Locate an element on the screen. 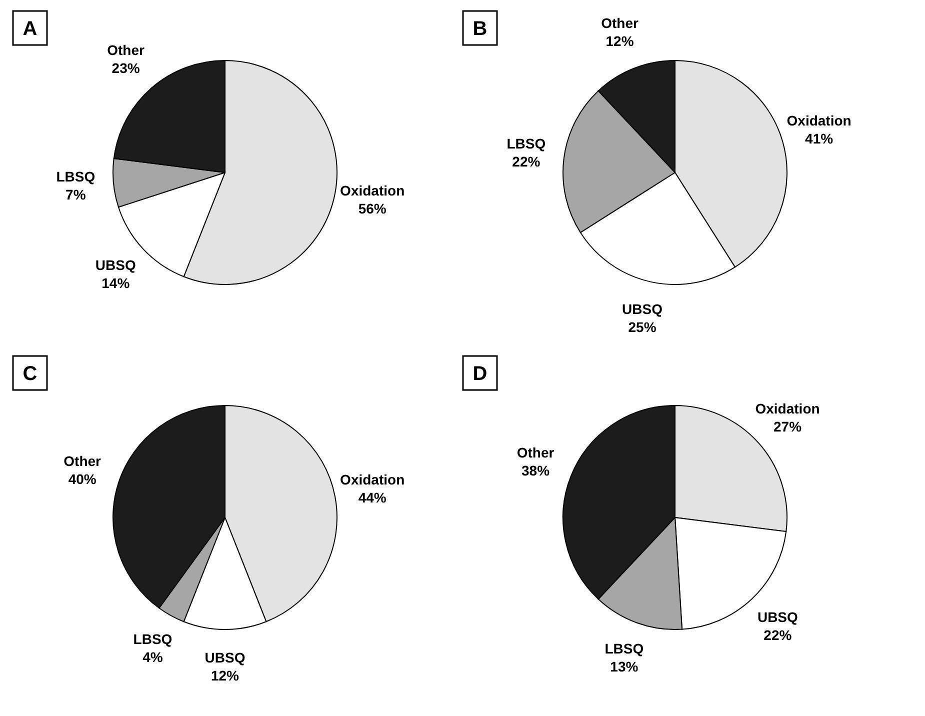 This screenshot has width=925, height=716. data-label: 56% is located at coordinates (372, 208).